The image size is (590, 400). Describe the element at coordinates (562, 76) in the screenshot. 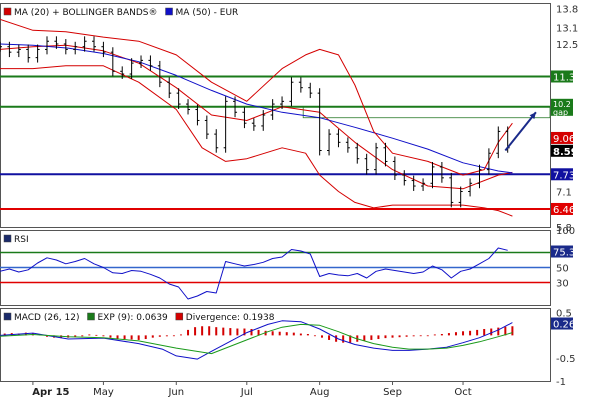

I see `level-tag-11.31-box` at that location.